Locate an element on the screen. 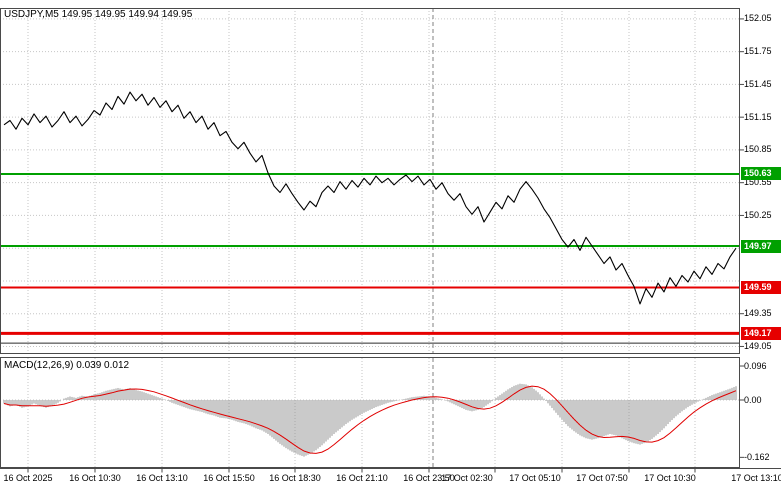  level-badge: 149.17 is located at coordinates (761, 333).